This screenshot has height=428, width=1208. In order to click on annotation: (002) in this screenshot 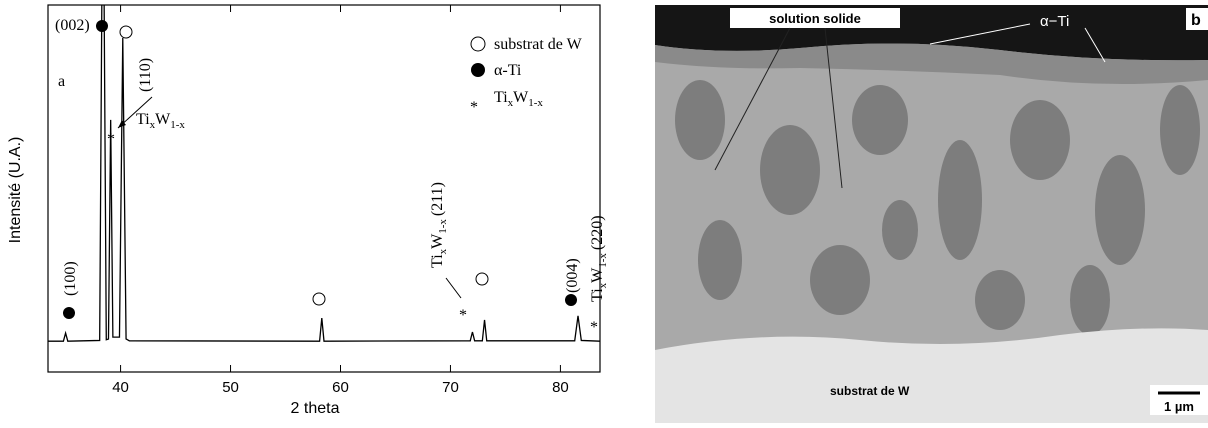, I will do `click(72, 25)`.